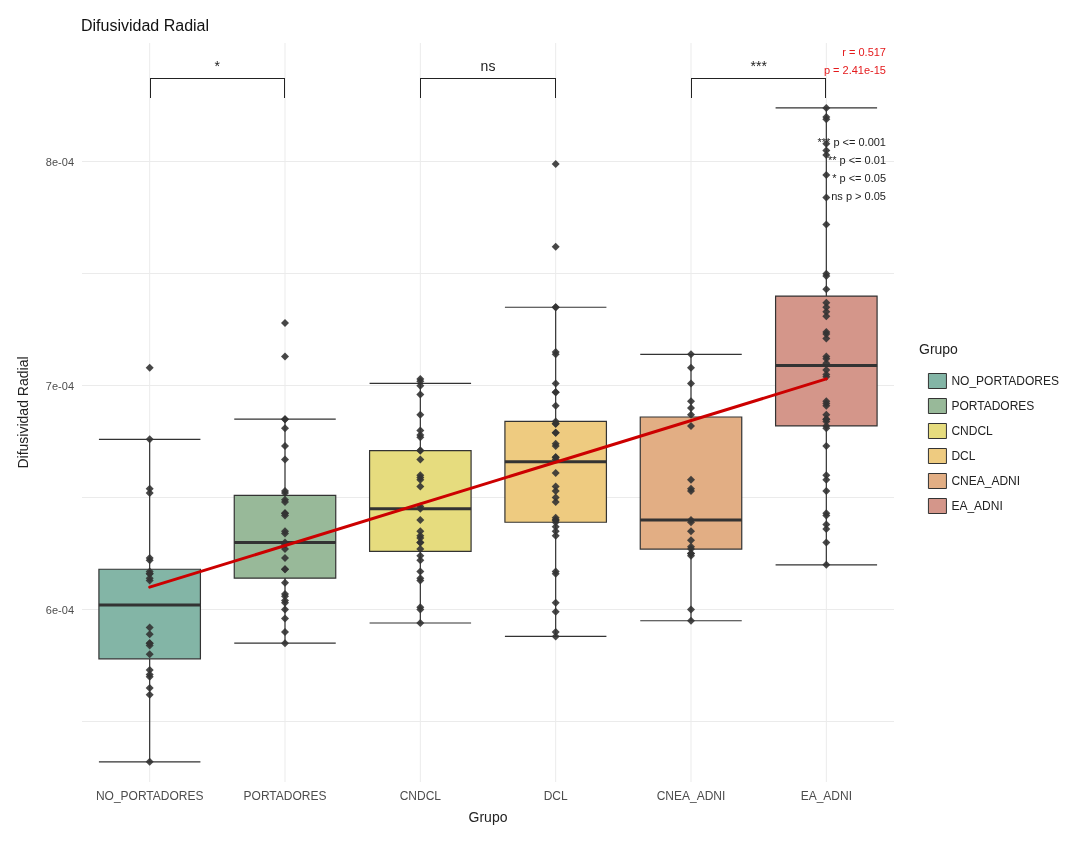 Image resolution: width=1077 pixels, height=847 pixels. What do you see at coordinates (488, 817) in the screenshot?
I see `x-axis-title: Grupo` at bounding box center [488, 817].